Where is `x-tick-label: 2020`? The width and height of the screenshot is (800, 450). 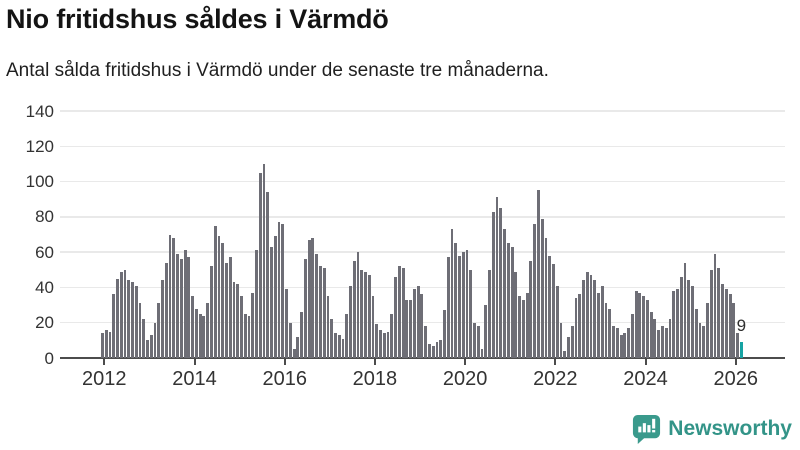
x-tick-label: 2020 is located at coordinates (465, 379).